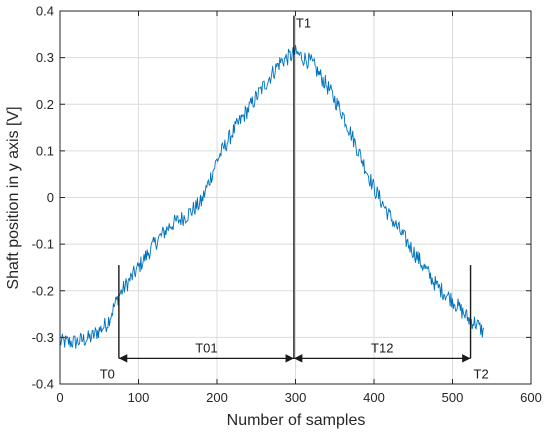  What do you see at coordinates (303, 23) in the screenshot?
I see `marker-label-t1: T1` at bounding box center [303, 23].